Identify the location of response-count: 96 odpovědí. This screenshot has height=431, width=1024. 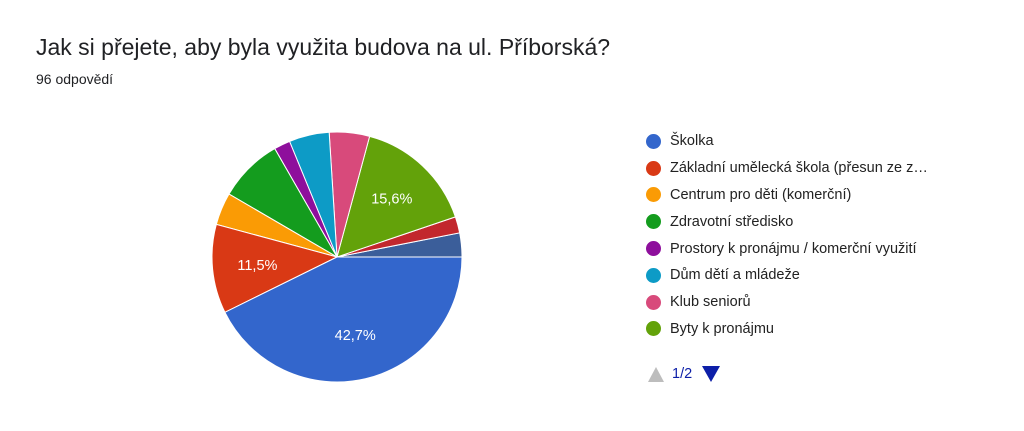
(75, 79).